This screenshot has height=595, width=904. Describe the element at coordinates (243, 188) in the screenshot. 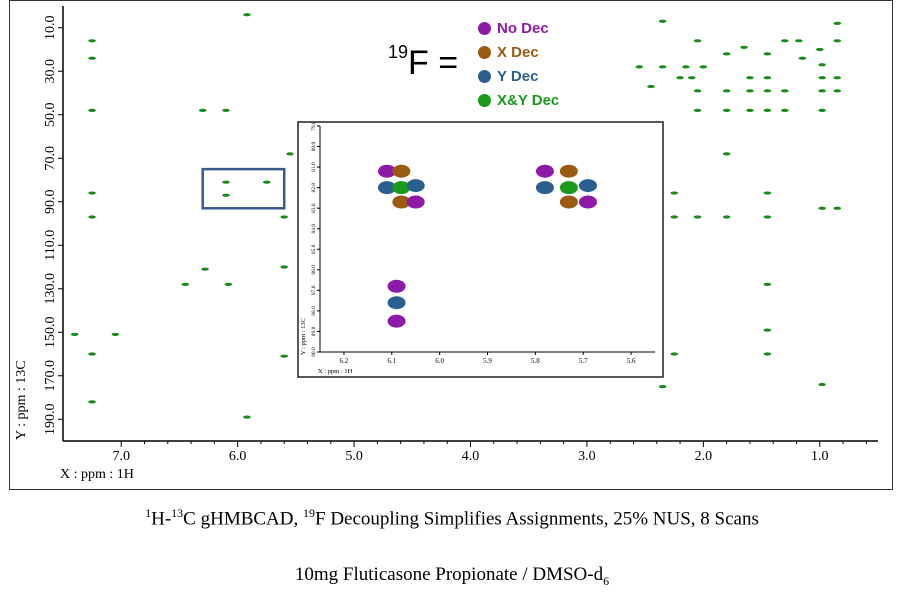

I see `highlight-box` at that location.